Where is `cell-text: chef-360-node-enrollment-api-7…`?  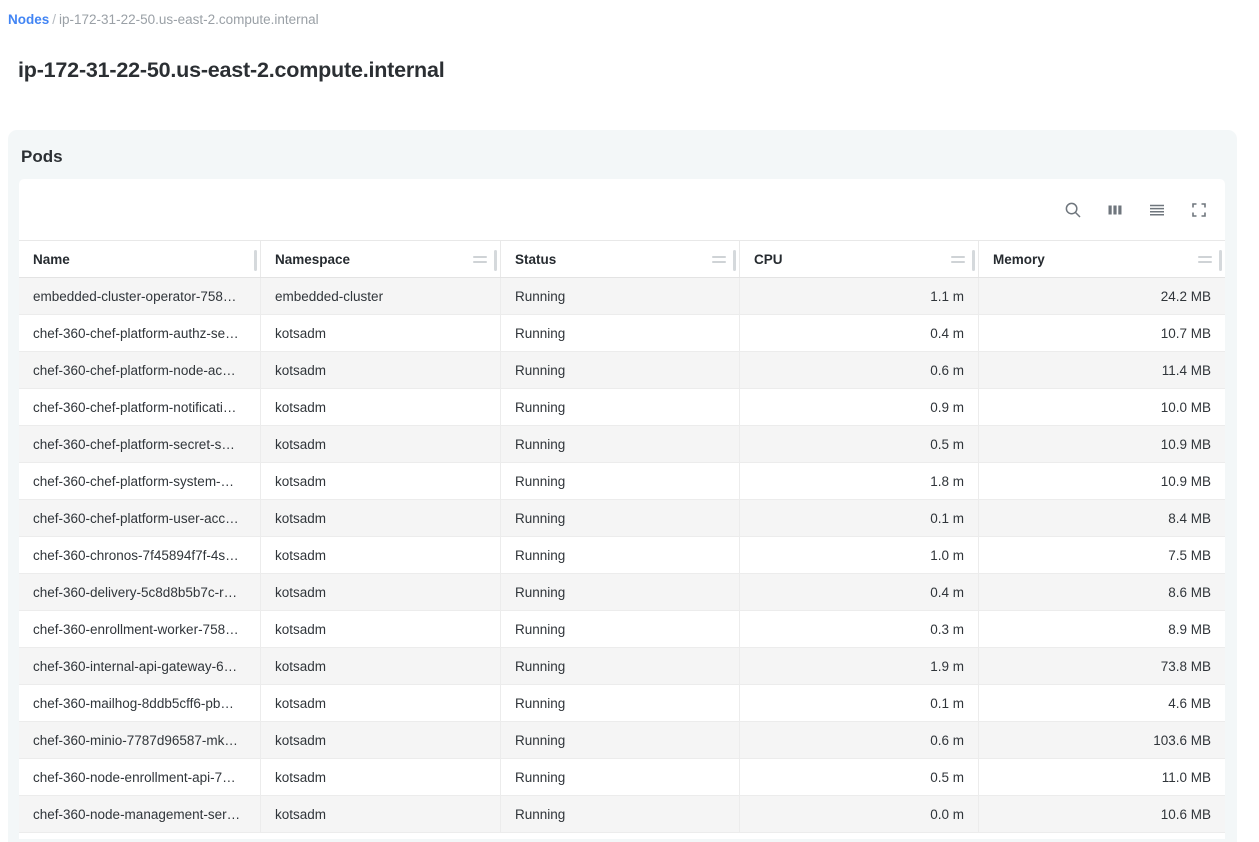 cell-text: chef-360-node-enrollment-api-7… is located at coordinates (134, 777).